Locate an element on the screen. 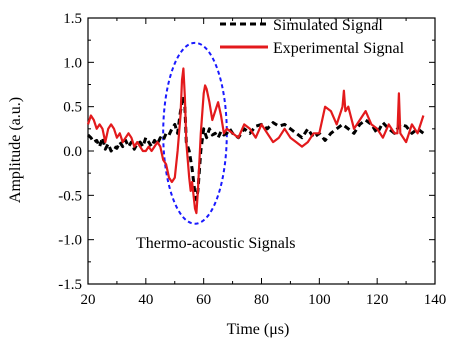  legend-label-simulated: Simulated Signal is located at coordinates (328, 25).